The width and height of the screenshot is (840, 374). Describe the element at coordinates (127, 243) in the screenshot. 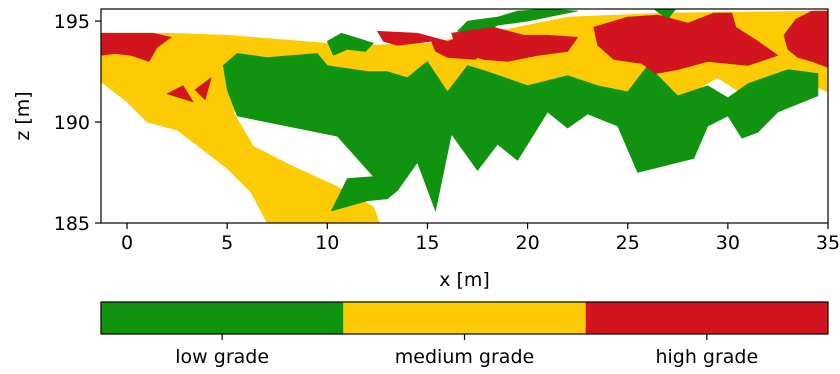

I see `x-tick-label: 0` at that location.